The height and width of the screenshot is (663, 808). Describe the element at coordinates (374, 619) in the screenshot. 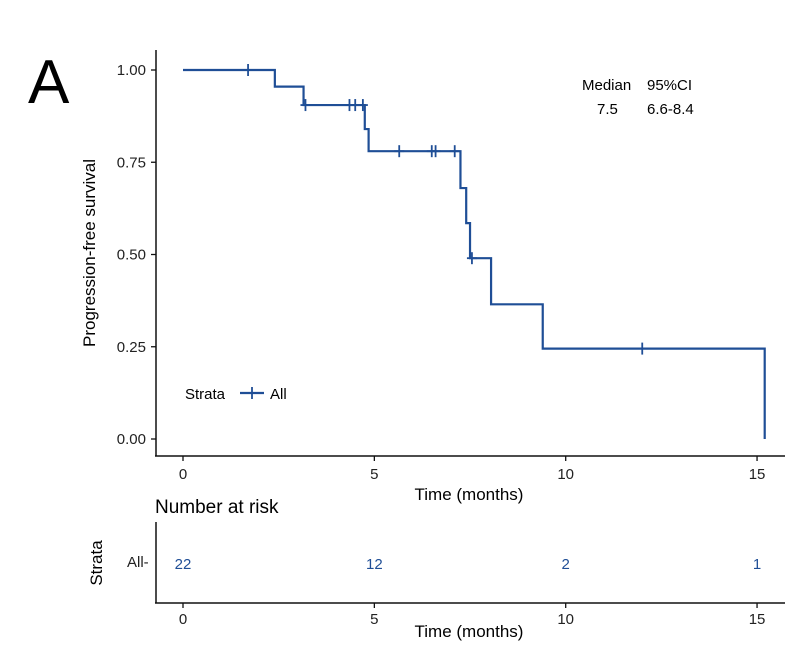

I see `risk-x-tick-label: 5` at that location.